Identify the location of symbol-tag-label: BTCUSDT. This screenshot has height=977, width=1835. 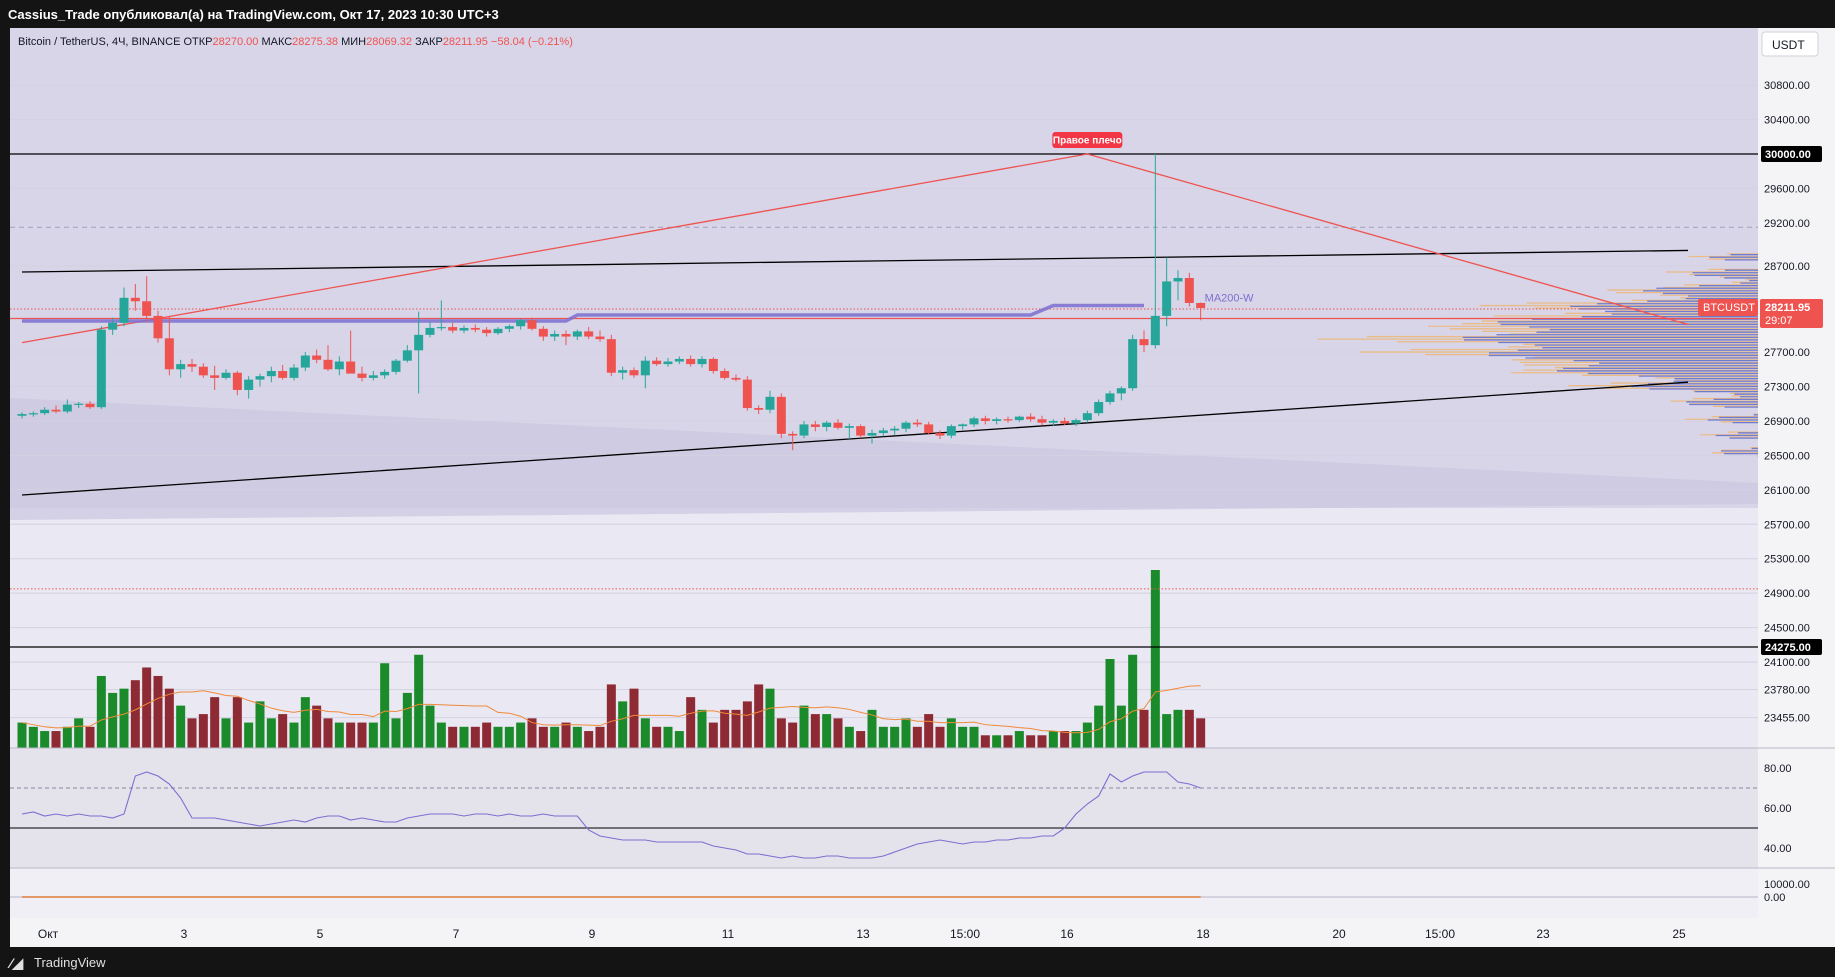
(1729, 308).